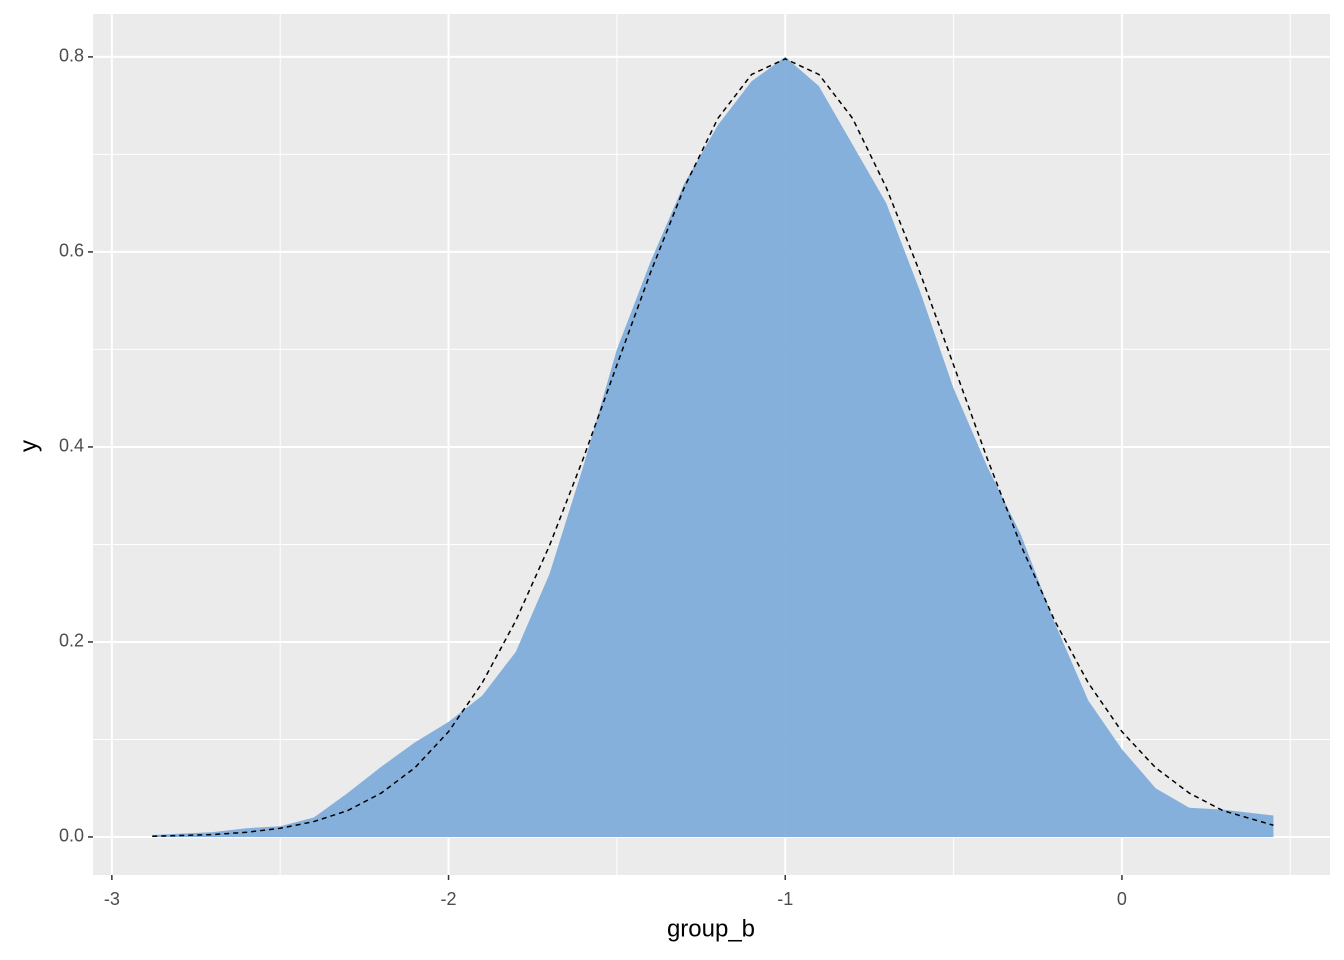 This screenshot has width=1344, height=960. Describe the element at coordinates (71, 446) in the screenshot. I see `y-tick-label: 0.4` at that location.